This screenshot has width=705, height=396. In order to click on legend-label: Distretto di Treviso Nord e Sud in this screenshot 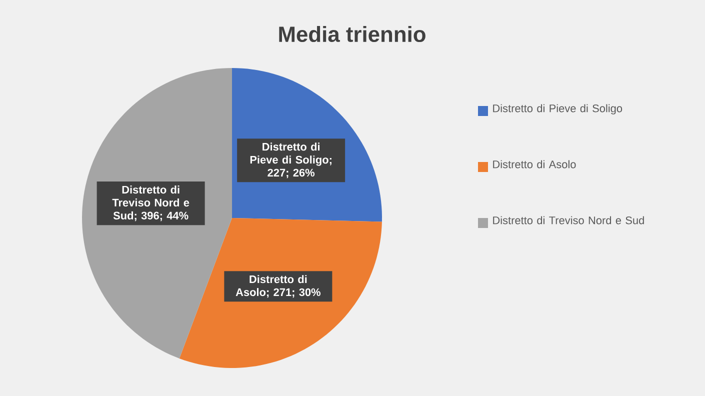, I will do `click(568, 220)`.